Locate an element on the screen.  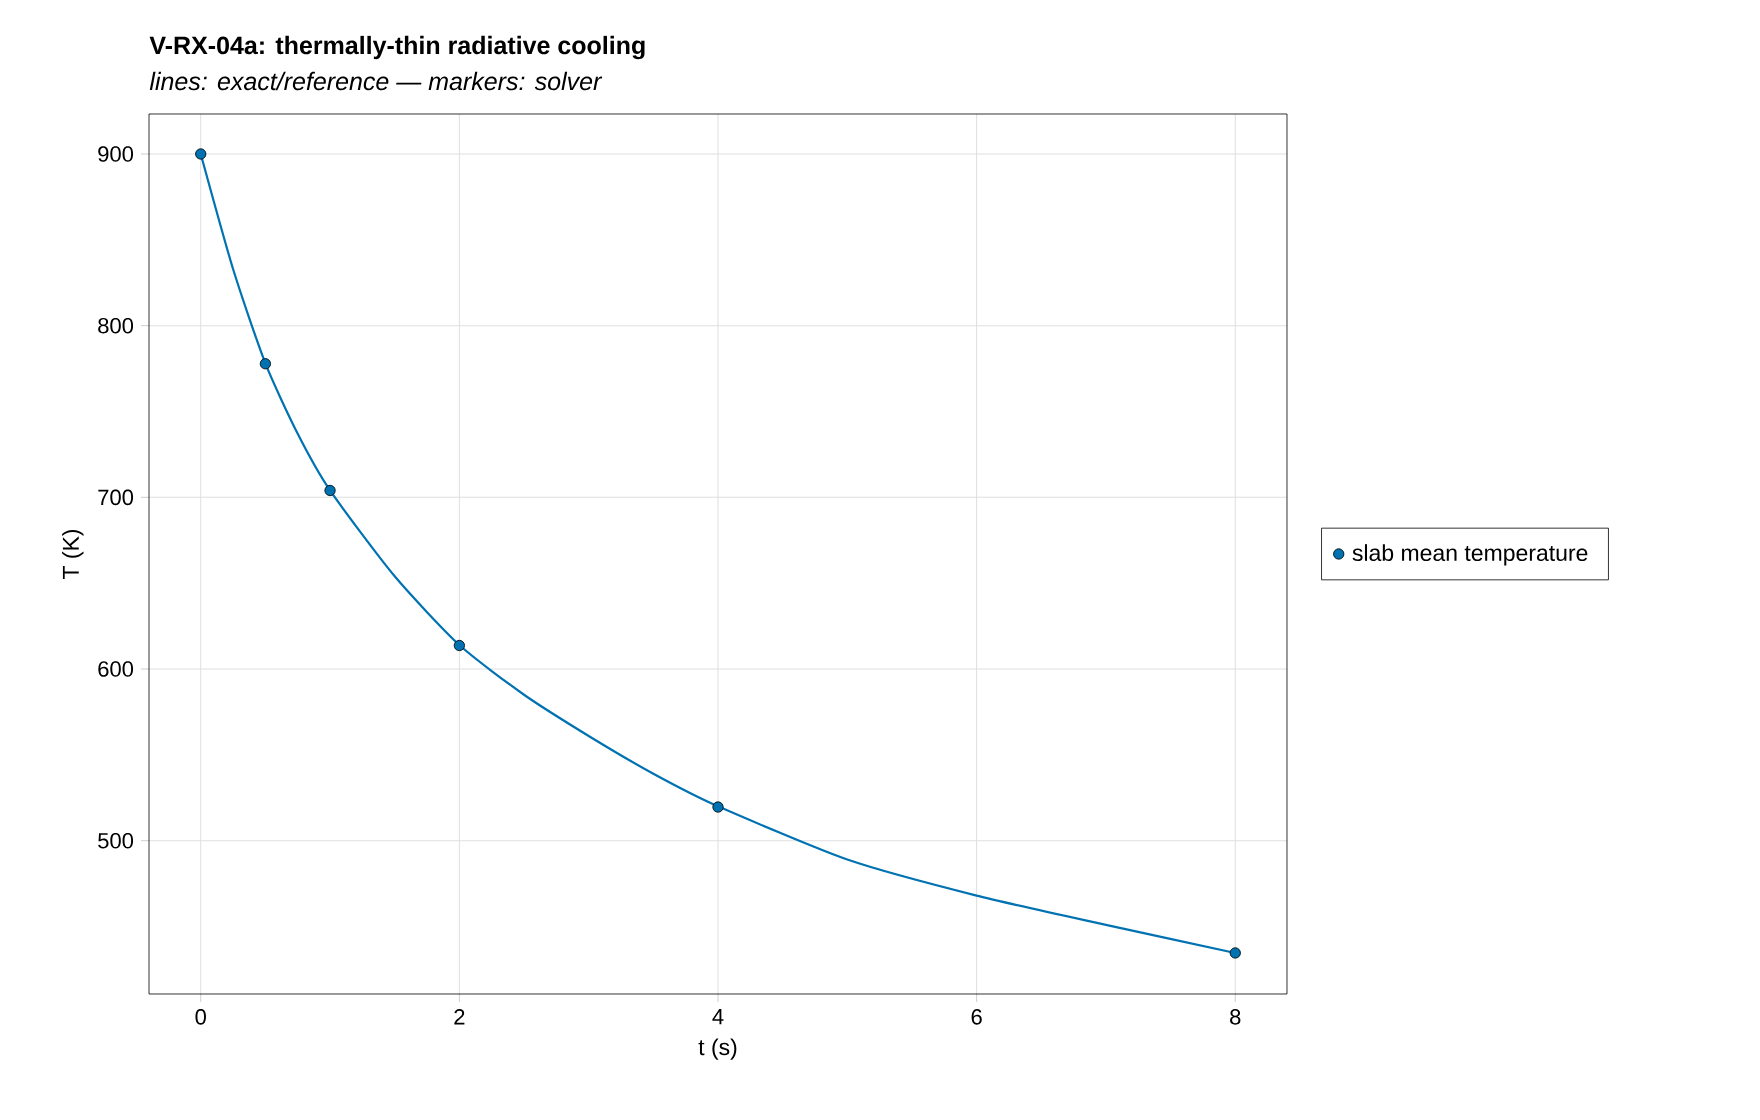
x-tick-label: 6 is located at coordinates (976, 1017).